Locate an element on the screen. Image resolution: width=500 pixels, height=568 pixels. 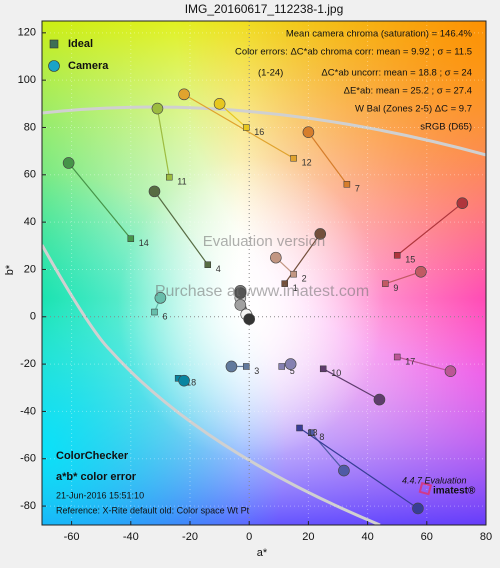
y-tick-label: 120 is located at coordinates (27, 33).